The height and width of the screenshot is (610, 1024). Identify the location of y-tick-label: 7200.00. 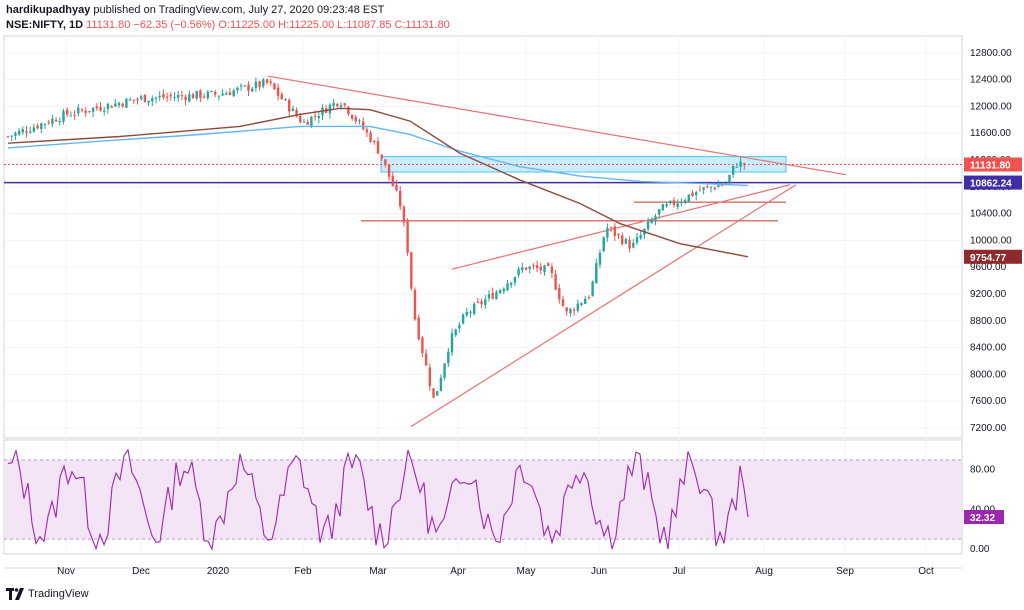
(988, 428).